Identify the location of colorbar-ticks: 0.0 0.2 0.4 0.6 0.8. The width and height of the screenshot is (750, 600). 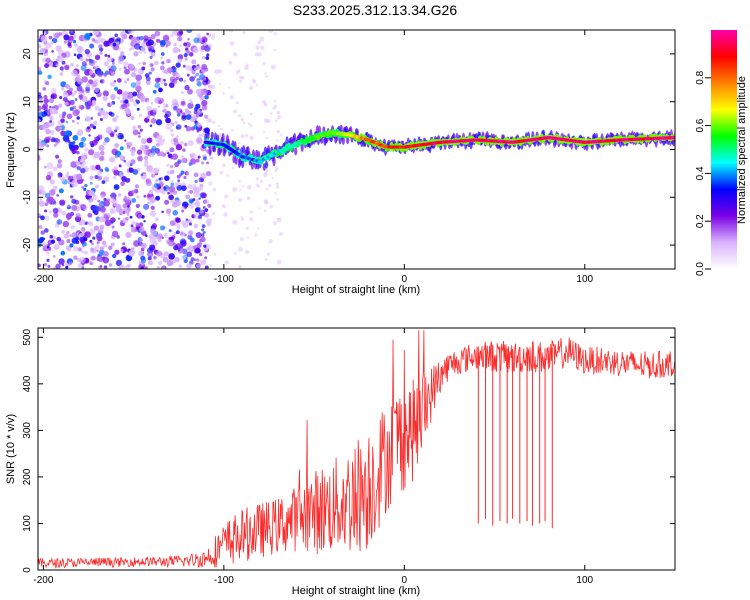
(703, 173).